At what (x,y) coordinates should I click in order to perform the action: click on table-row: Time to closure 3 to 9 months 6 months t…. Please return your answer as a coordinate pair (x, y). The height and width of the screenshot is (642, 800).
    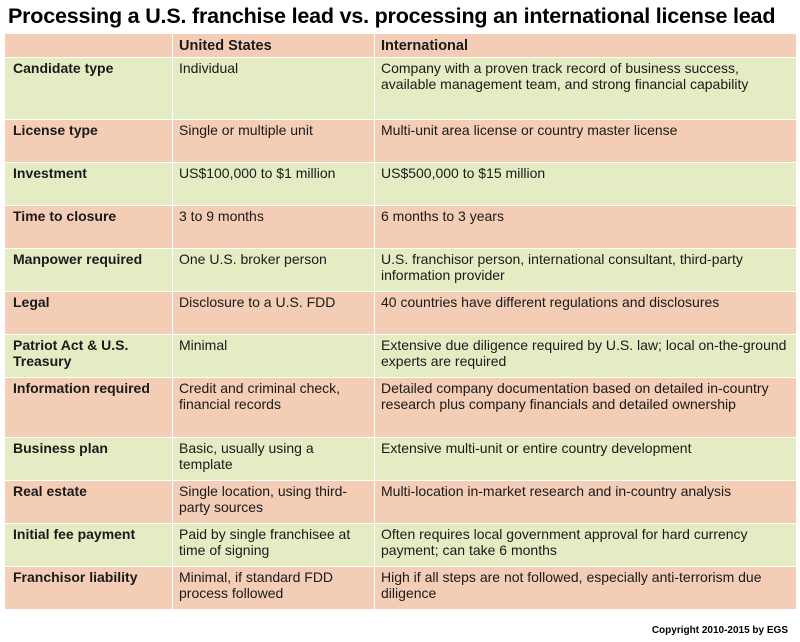
    Looking at the image, I should click on (400, 227).